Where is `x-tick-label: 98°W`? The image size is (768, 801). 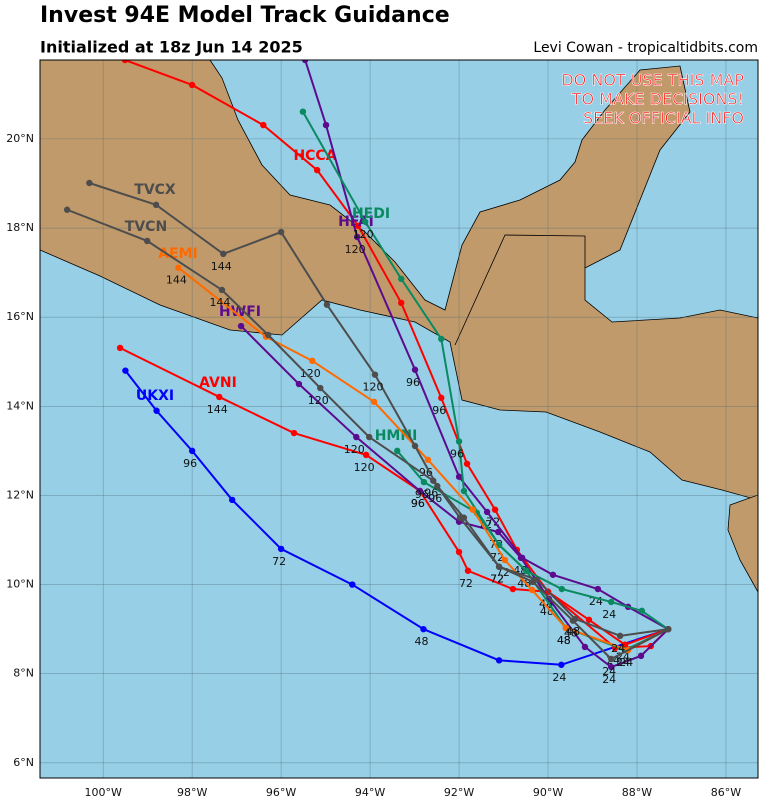 x-tick-label: 98°W is located at coordinates (192, 792).